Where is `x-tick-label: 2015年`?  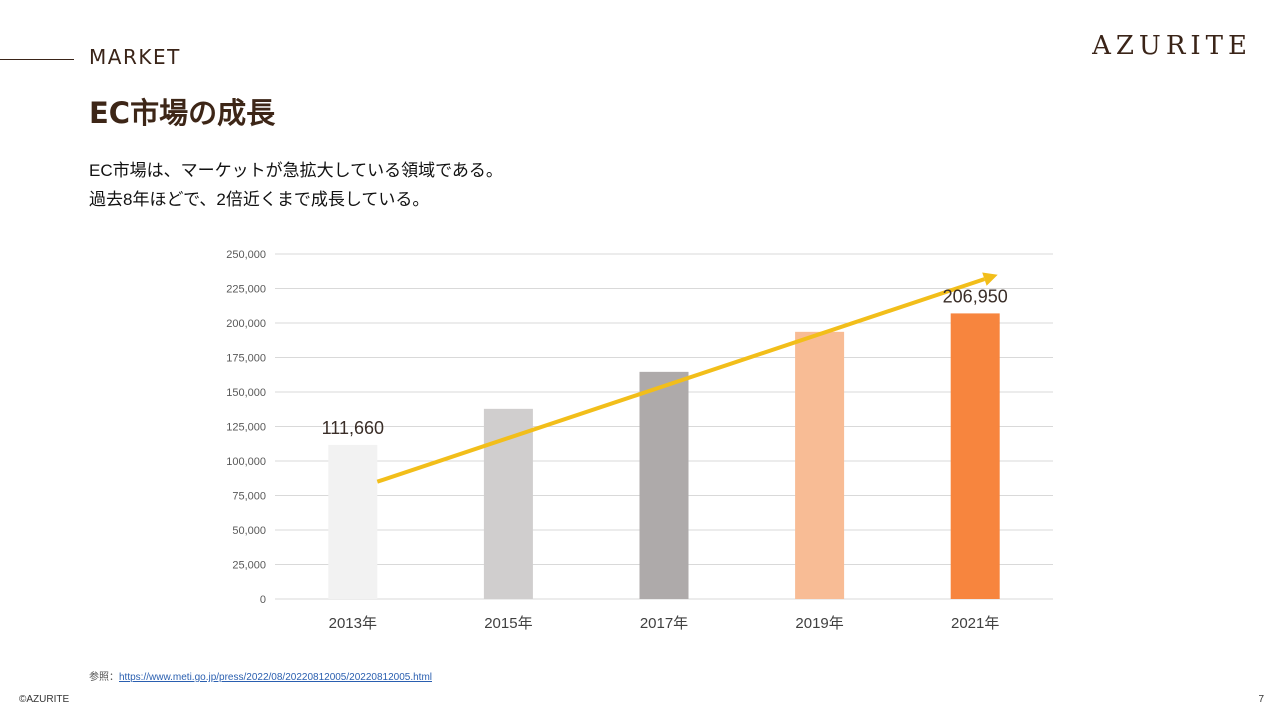
x-tick-label: 2015年 is located at coordinates (508, 623).